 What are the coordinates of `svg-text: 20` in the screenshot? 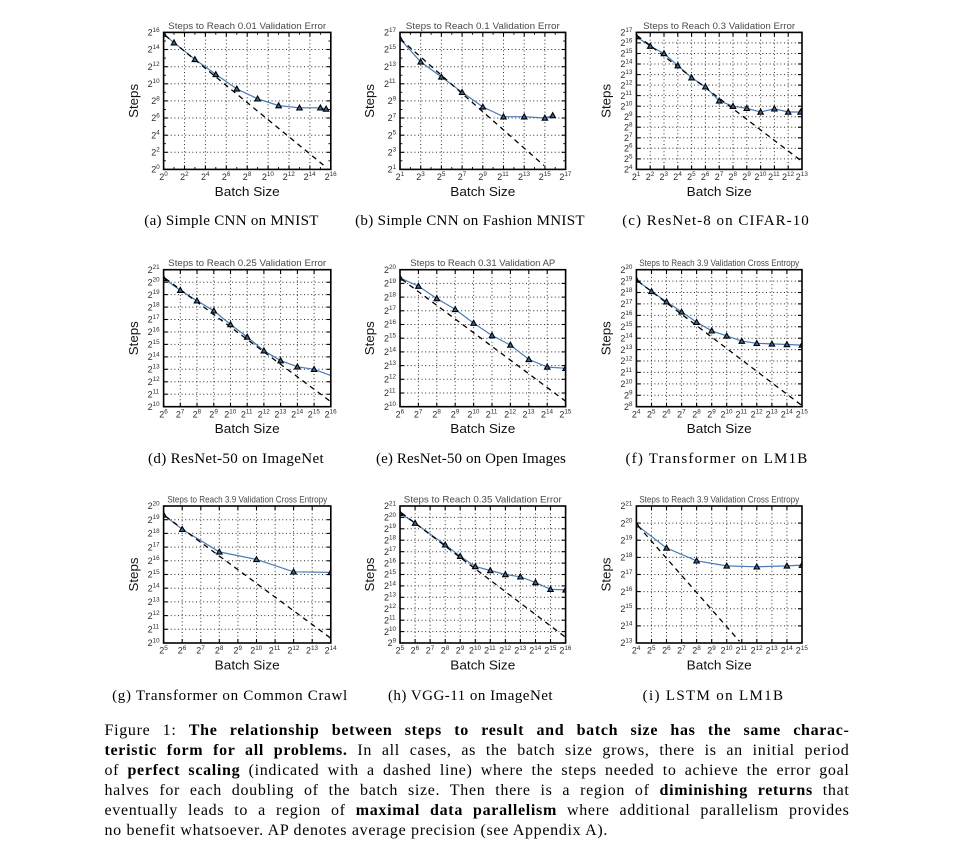 It's located at (163, 176).